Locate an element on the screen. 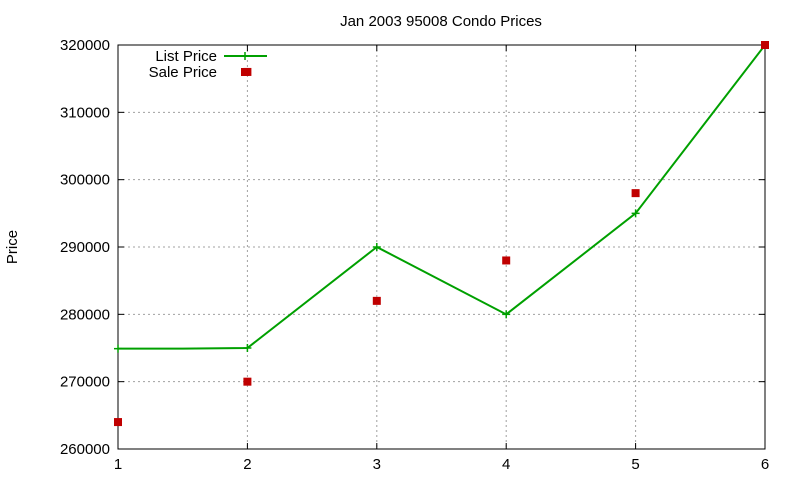 Image resolution: width=800 pixels, height=480 pixels. legend-marker-sale-price is located at coordinates (245, 72).